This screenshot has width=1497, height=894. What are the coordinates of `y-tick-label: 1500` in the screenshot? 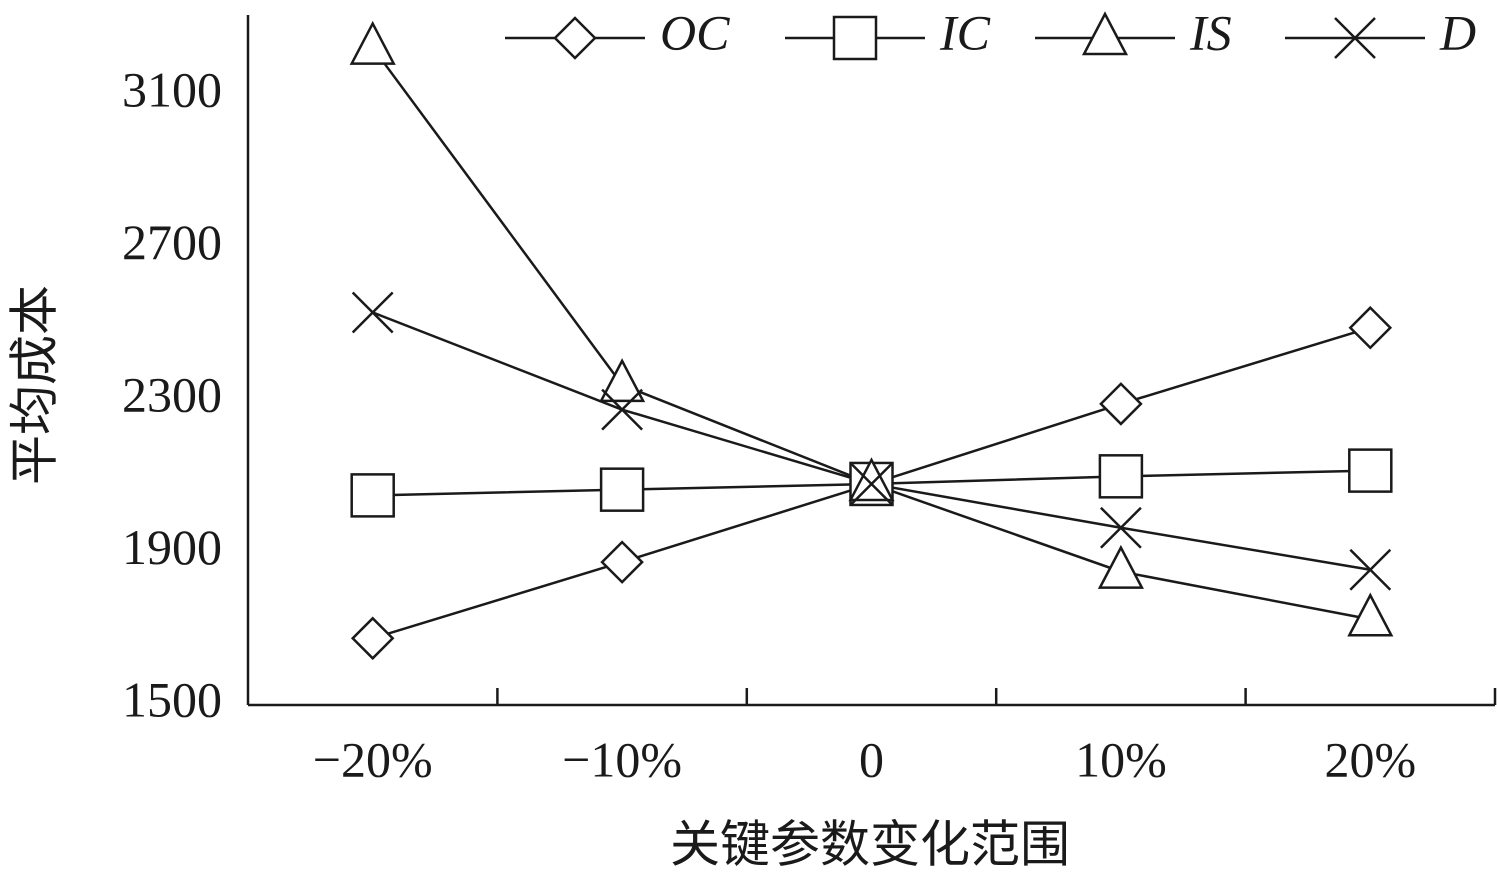 It's located at (172, 699).